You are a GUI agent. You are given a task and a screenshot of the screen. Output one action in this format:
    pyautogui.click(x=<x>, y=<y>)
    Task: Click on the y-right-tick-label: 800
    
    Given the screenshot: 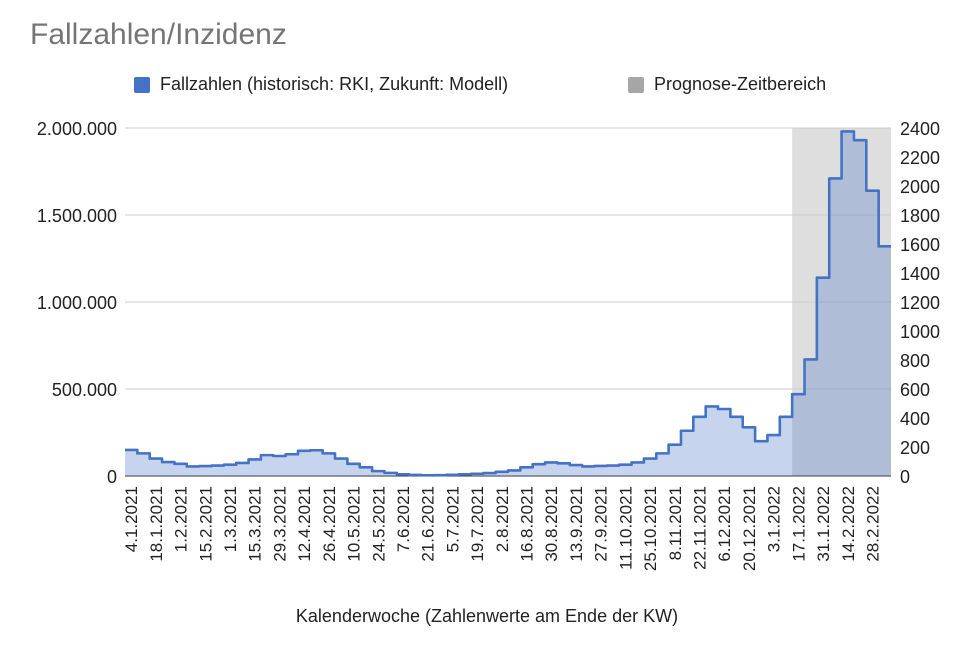 What is the action you would take?
    pyautogui.click(x=915, y=361)
    